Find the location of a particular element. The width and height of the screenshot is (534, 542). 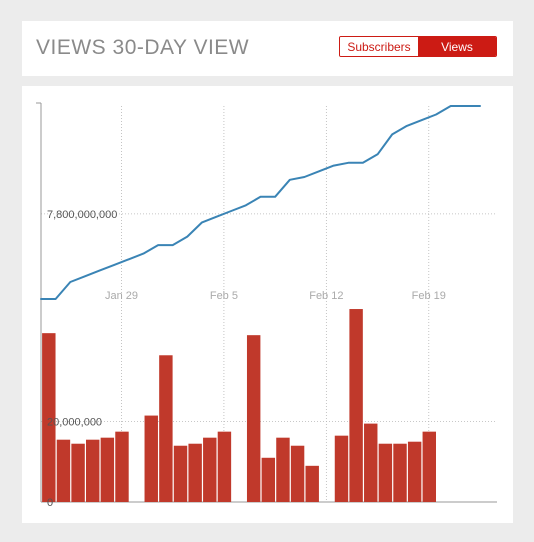

y-tick-label: 7,800,000,000 is located at coordinates (82, 215).